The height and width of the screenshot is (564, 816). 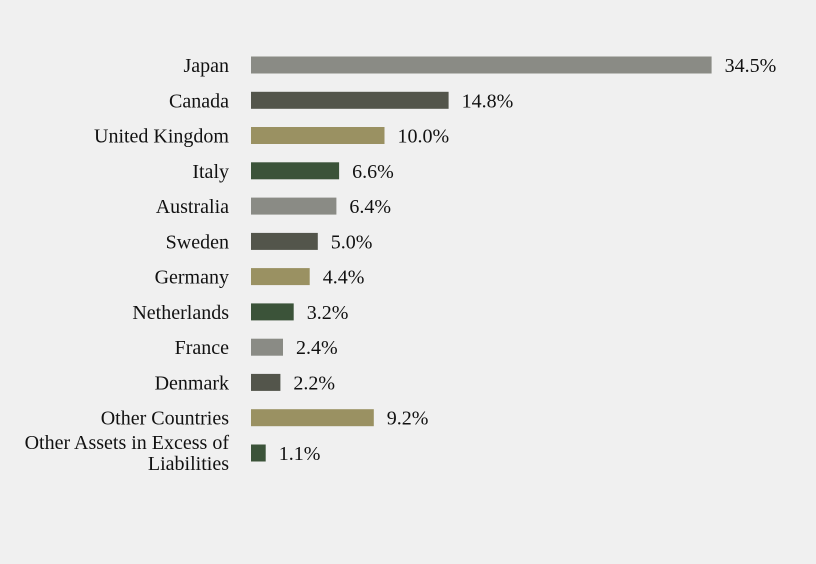 What do you see at coordinates (370, 207) in the screenshot?
I see `value-label-4: 6.4%` at bounding box center [370, 207].